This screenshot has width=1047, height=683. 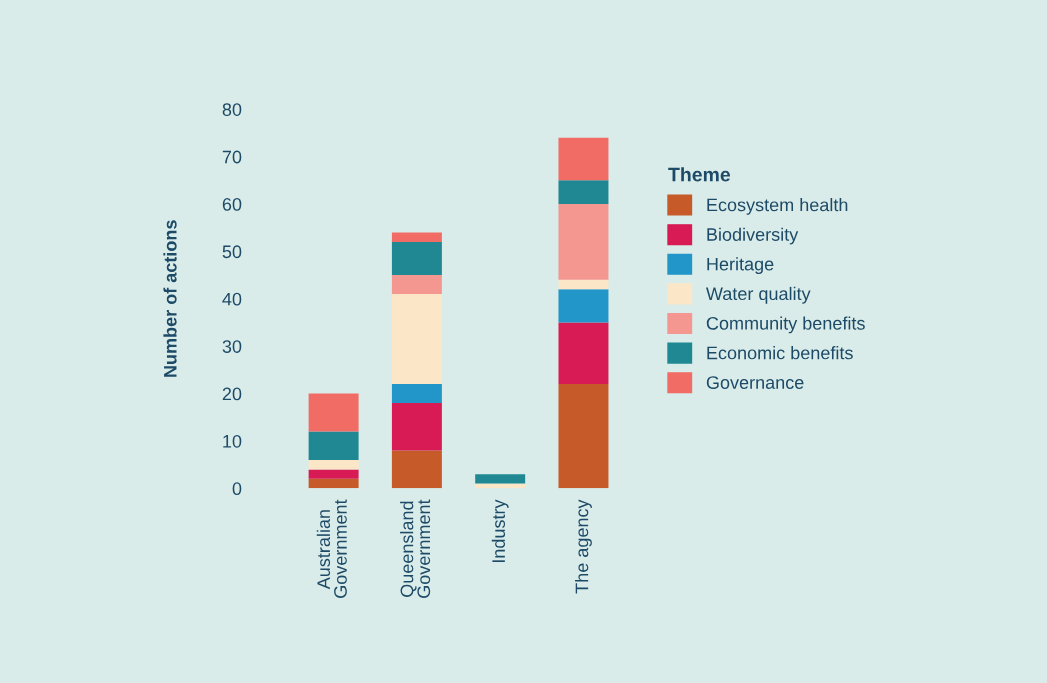 I want to click on x-tick-label: Queensland Government, so click(x=415, y=548).